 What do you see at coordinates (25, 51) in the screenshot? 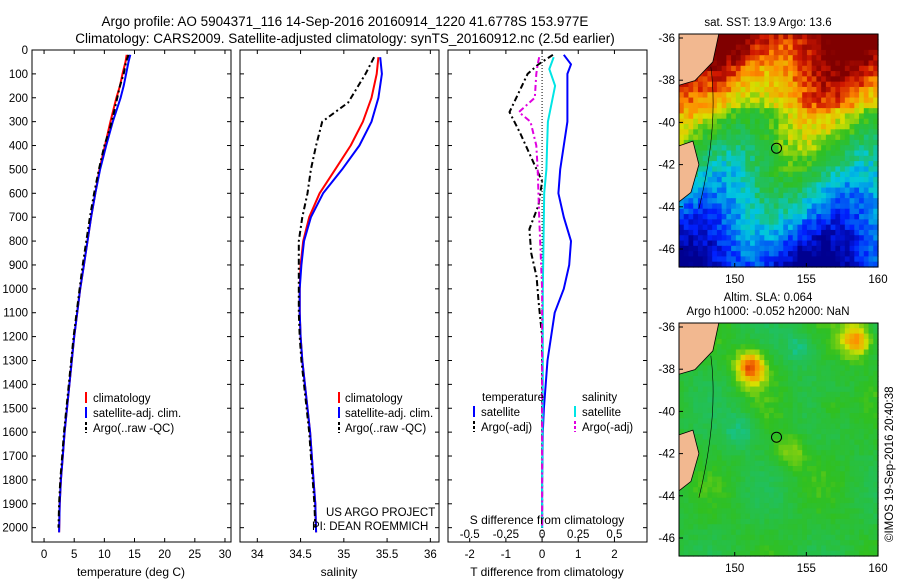
I see `depth-tick-label: 0` at bounding box center [25, 51].